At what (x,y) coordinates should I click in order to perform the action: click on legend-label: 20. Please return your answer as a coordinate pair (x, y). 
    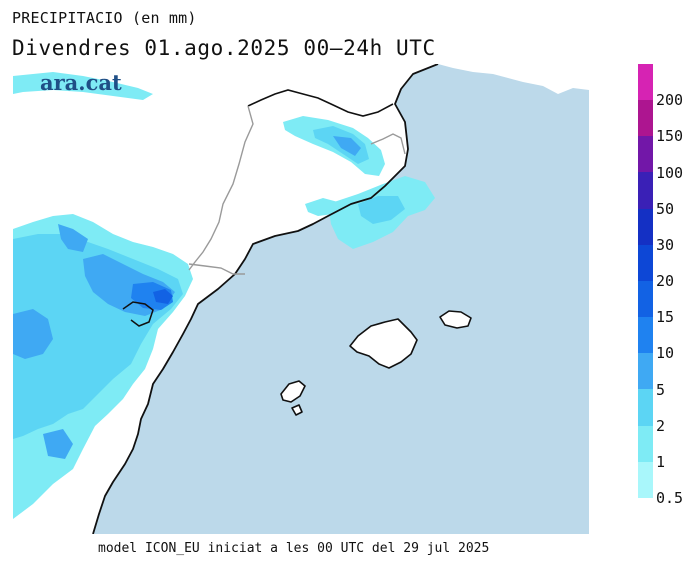
    Looking at the image, I should click on (665, 281).